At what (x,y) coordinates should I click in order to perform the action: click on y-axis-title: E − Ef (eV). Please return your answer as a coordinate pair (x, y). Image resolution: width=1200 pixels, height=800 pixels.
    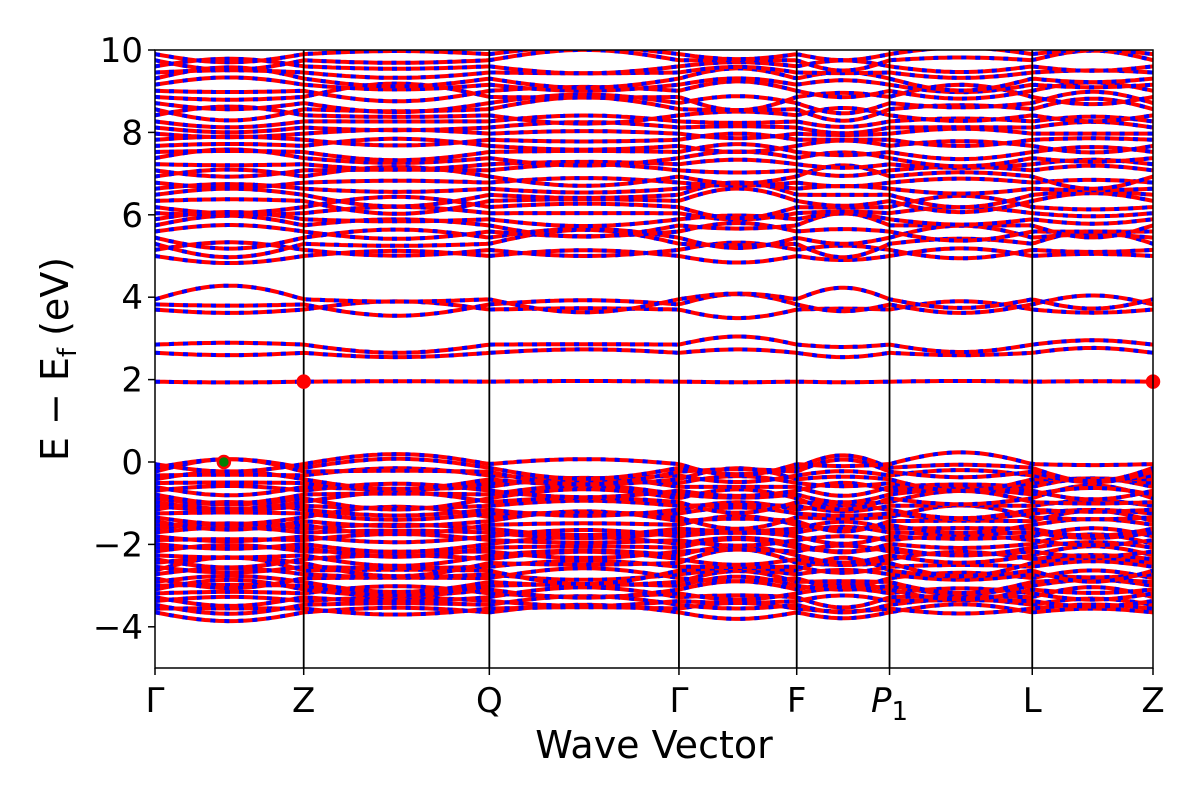
    Looking at the image, I should click on (58, 359).